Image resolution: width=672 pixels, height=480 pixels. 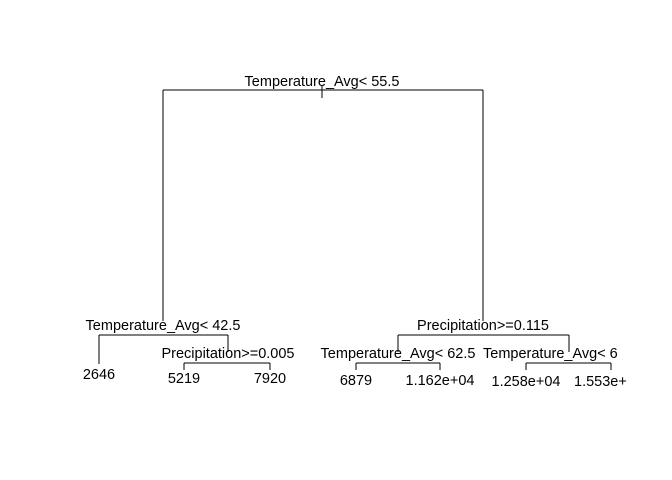 I want to click on split-node-right-left: Temperature_Avg< 62.5, so click(x=398, y=358).